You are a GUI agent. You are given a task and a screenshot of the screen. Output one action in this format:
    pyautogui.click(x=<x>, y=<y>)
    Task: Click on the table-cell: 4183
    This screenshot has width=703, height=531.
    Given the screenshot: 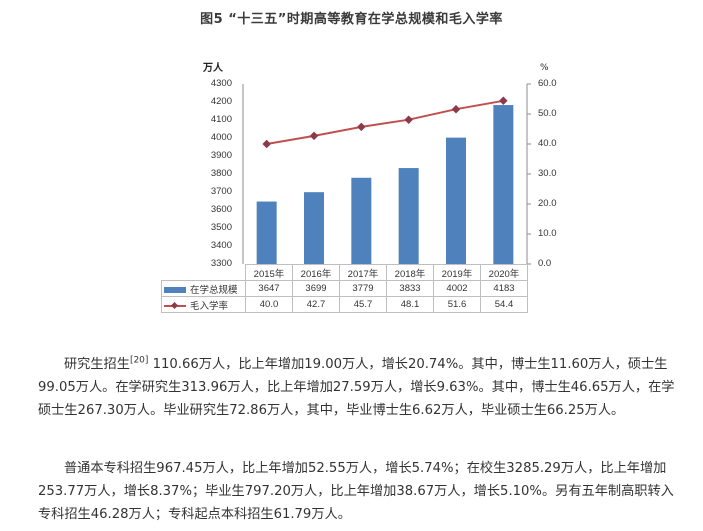 What is the action you would take?
    pyautogui.click(x=504, y=288)
    